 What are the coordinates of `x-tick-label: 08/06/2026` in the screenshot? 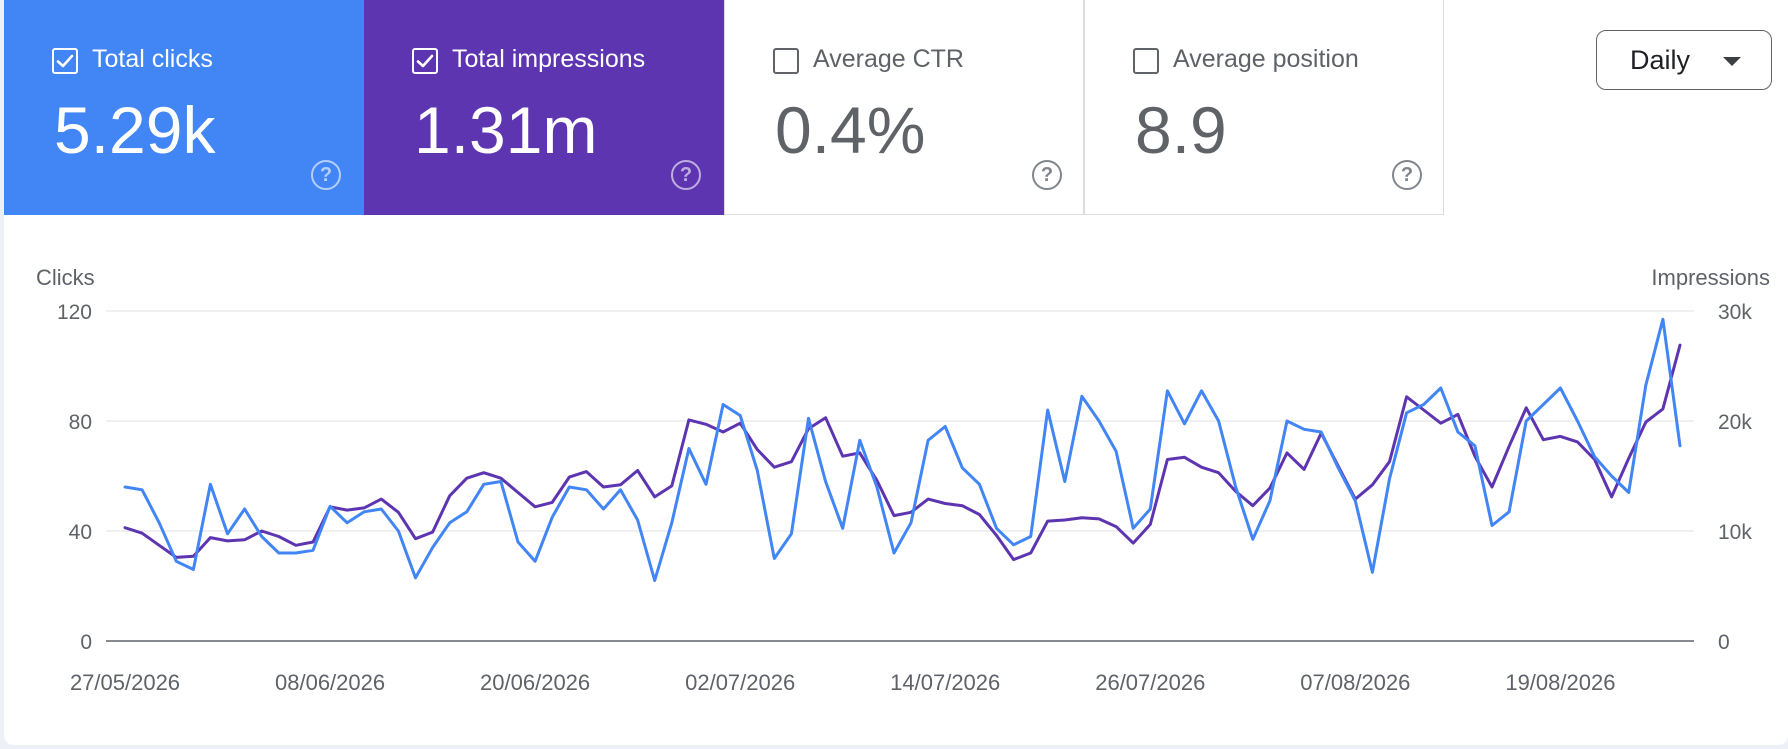 It's located at (330, 682).